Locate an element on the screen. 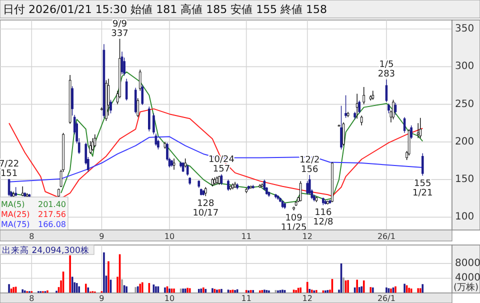 This screenshot has width=480, height=303. annotation: 9/9 337 is located at coordinates (119, 29).